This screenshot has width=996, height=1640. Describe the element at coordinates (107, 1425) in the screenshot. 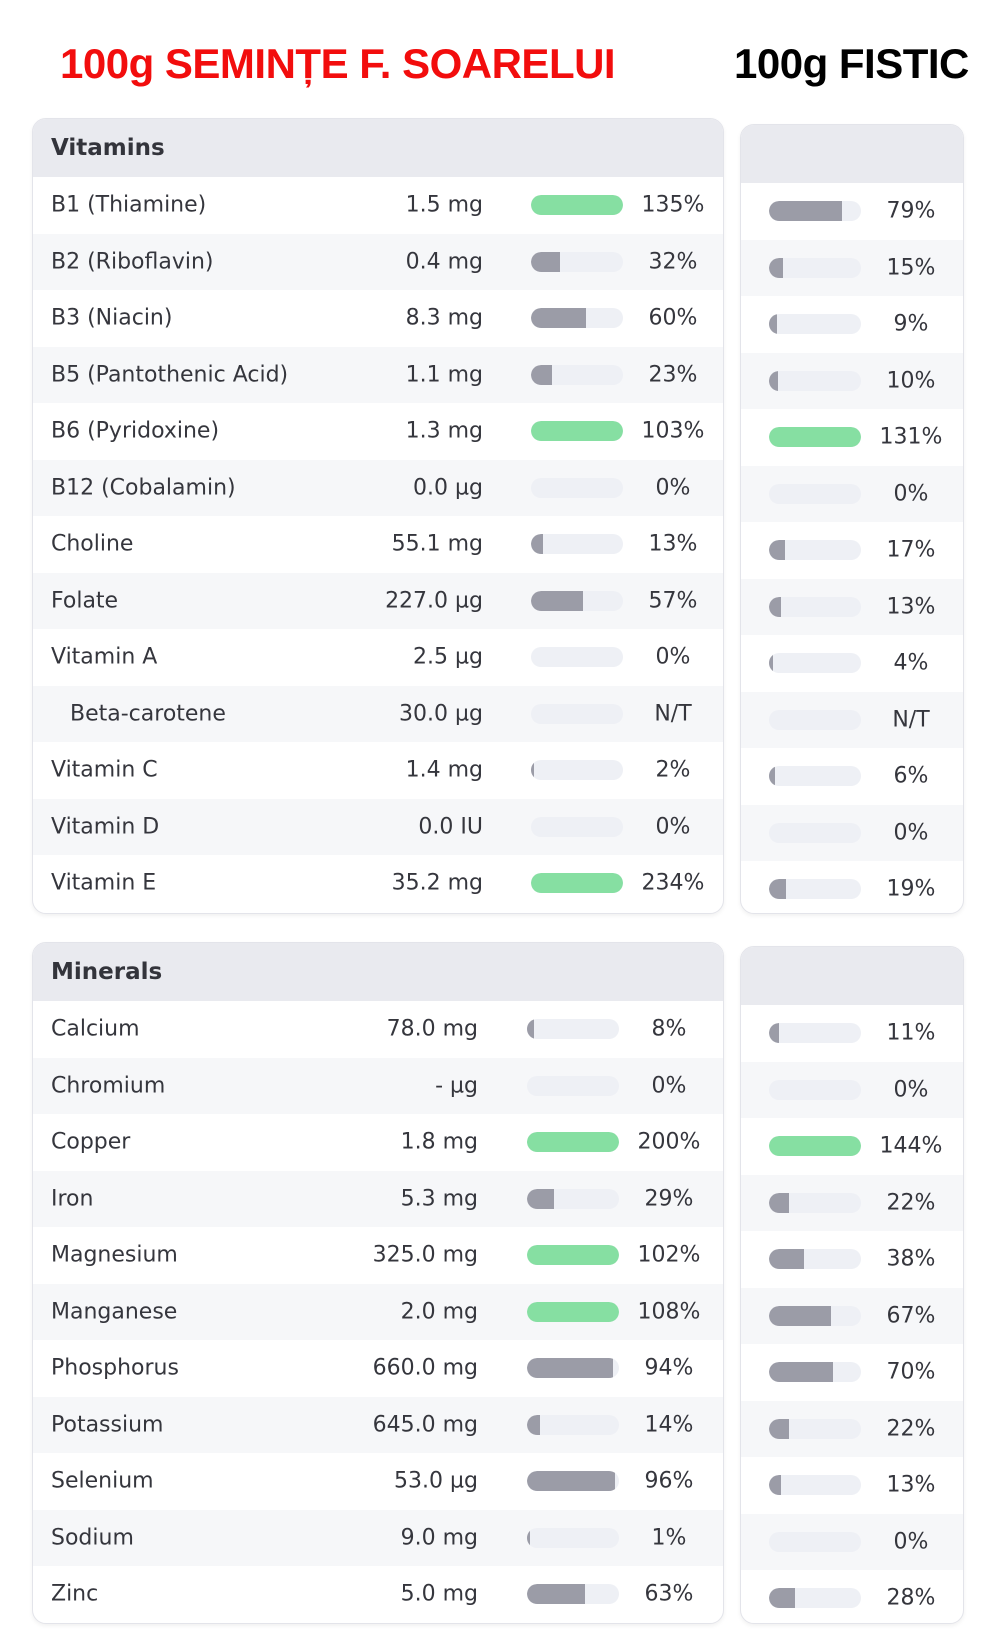

I see `nutrient-name: Potassium` at that location.